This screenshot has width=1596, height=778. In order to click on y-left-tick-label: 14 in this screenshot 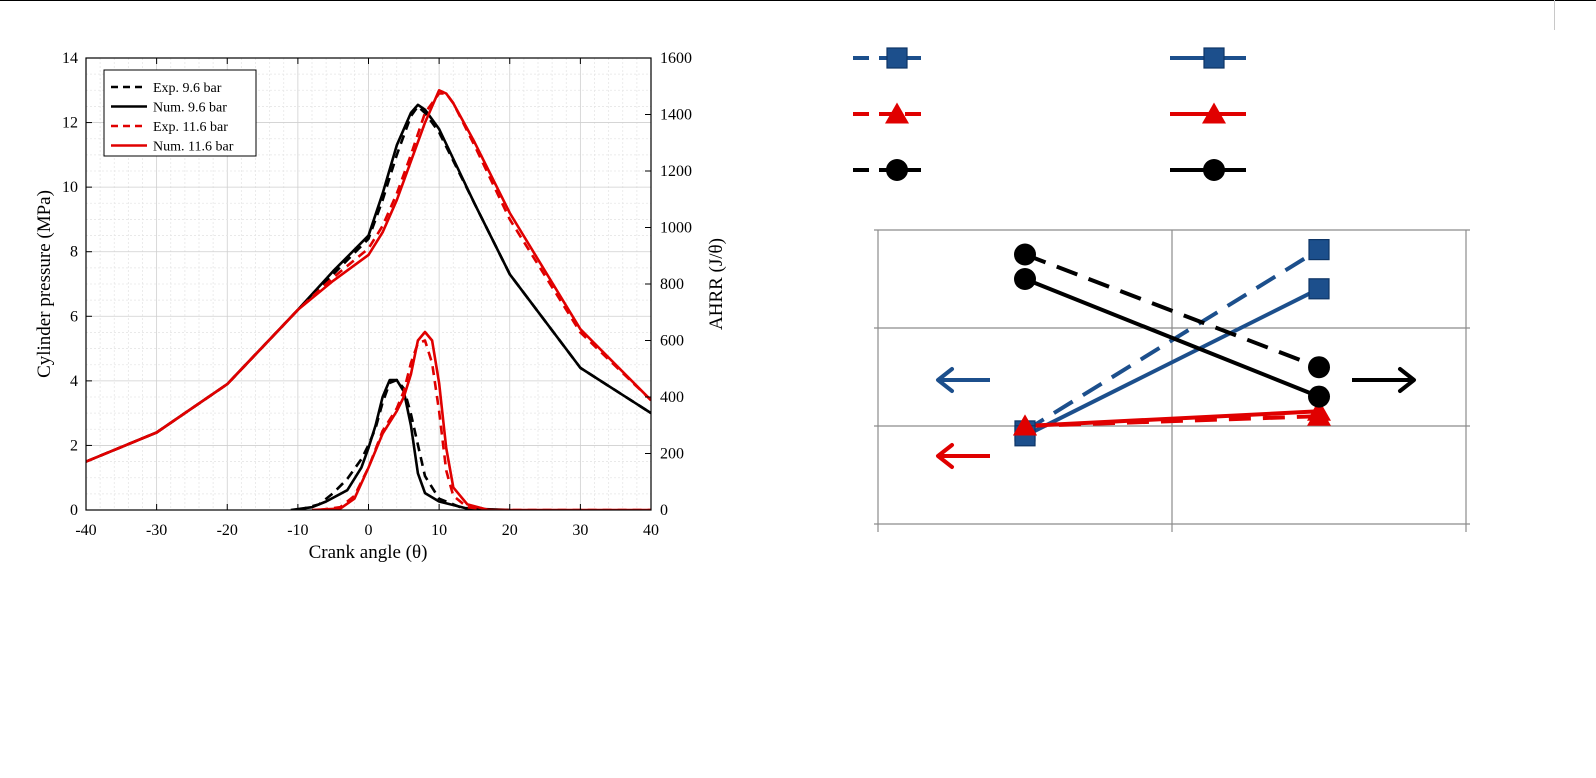, I will do `click(70, 58)`.